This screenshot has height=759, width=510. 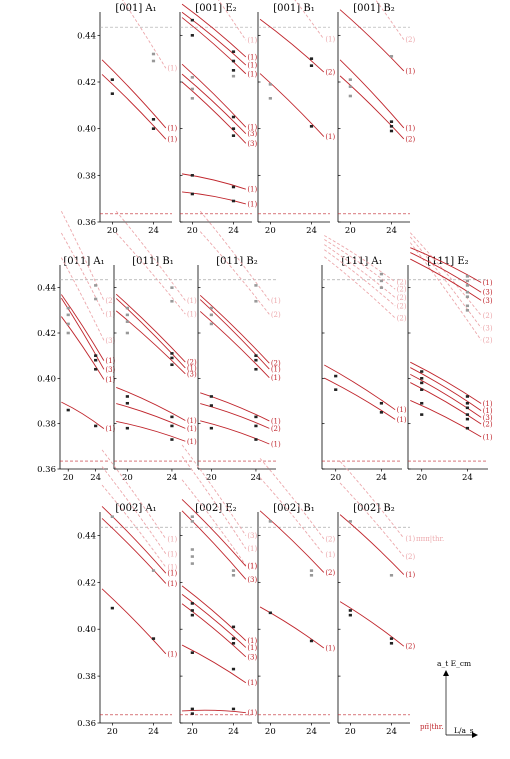 What do you see at coordinates (252, 134) in the screenshot?
I see `curve-label: (3)` at bounding box center [252, 134].